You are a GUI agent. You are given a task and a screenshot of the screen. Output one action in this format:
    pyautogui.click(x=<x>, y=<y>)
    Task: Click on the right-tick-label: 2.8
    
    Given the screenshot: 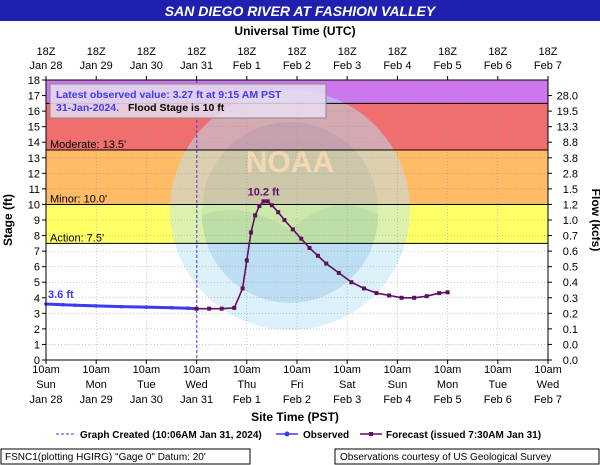 What is the action you would take?
    pyautogui.click(x=570, y=174)
    